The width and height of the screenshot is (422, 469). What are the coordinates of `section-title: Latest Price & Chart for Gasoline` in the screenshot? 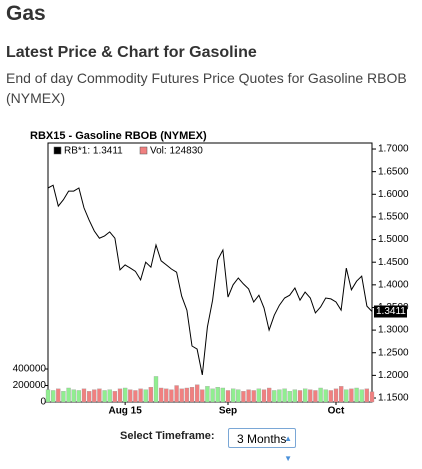 It's located at (131, 52).